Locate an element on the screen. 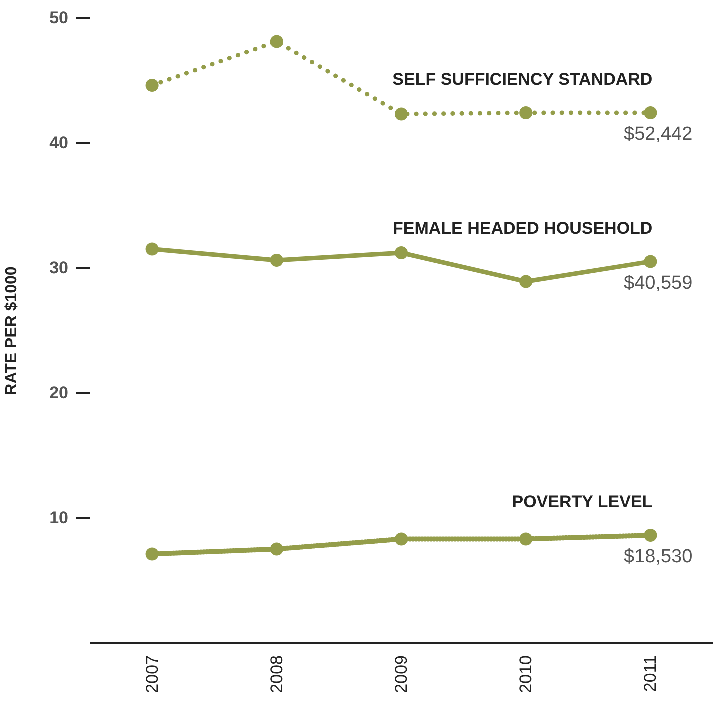  y-tick-label: 30 is located at coordinates (59, 268).